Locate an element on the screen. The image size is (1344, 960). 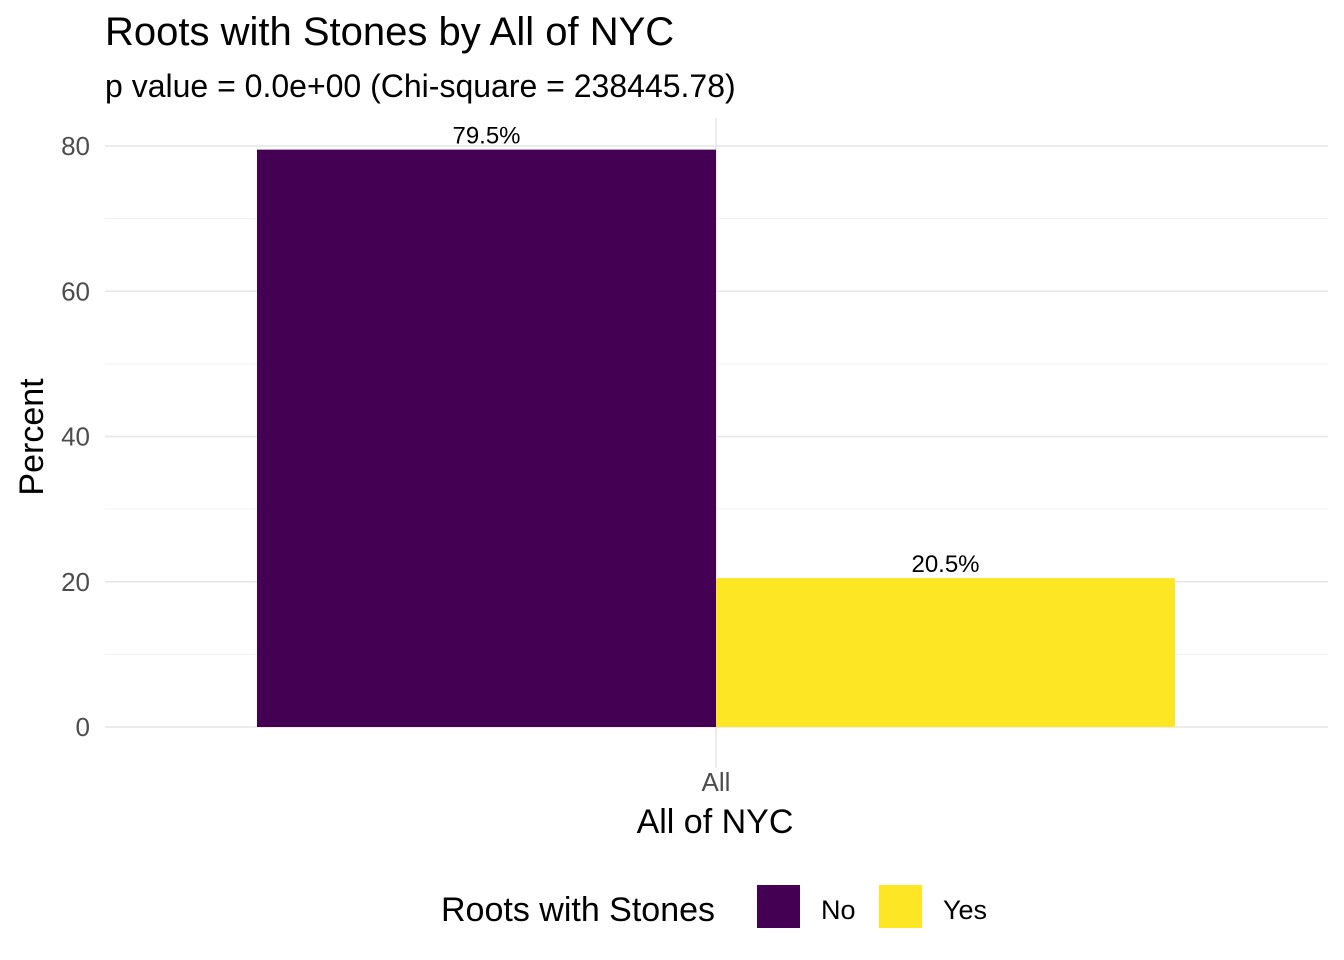
y-tick-label: 80 is located at coordinates (75, 146).